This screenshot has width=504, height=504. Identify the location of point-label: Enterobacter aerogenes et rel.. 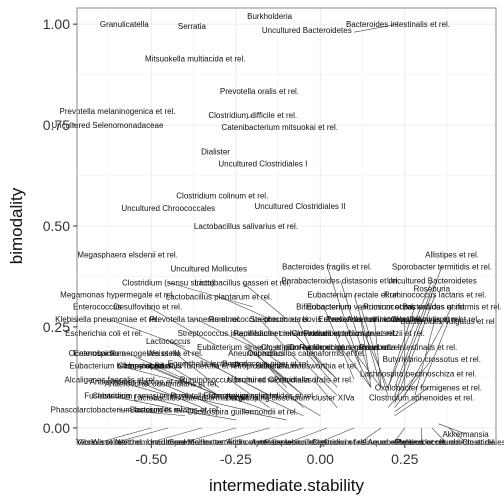
(128, 353).